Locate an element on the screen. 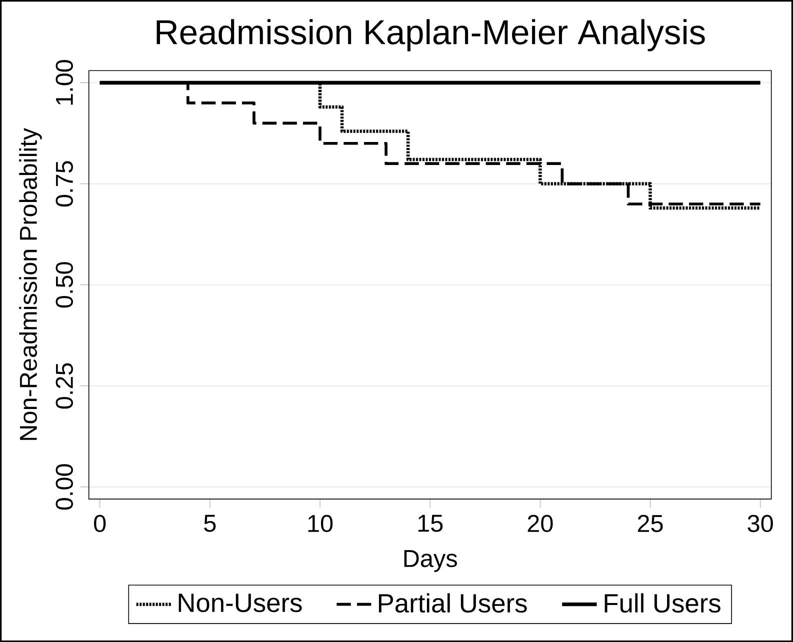 This screenshot has width=793, height=642. y-axis-title: Non-Readmission Probability is located at coordinates (30, 284).